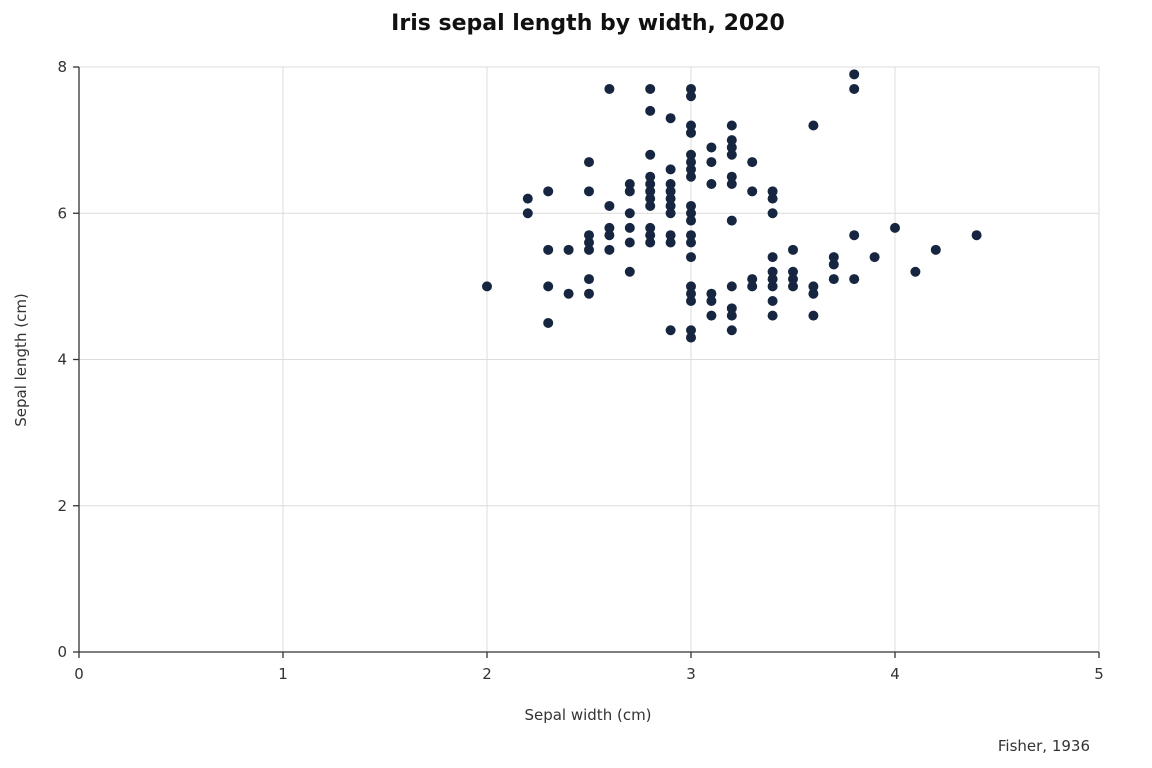 This screenshot has width=1152, height=768. I want to click on x-tick-label: 5, so click(1099, 674).